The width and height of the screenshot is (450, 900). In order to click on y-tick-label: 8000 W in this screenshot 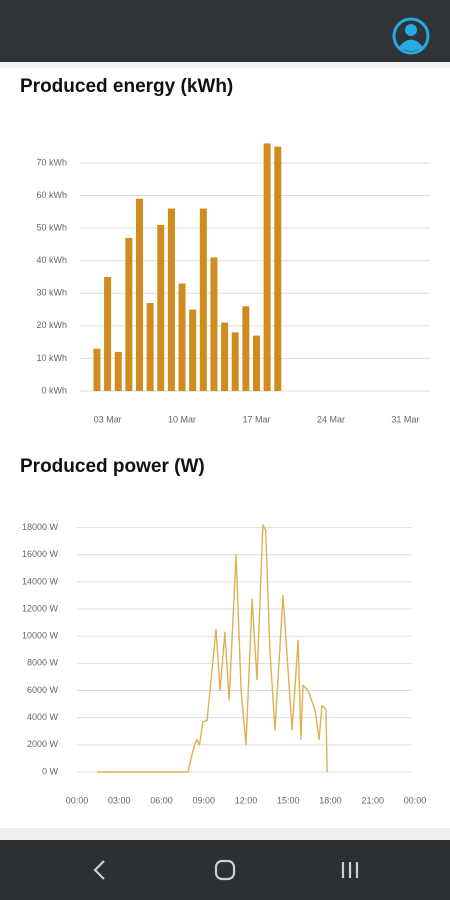, I will do `click(43, 663)`.